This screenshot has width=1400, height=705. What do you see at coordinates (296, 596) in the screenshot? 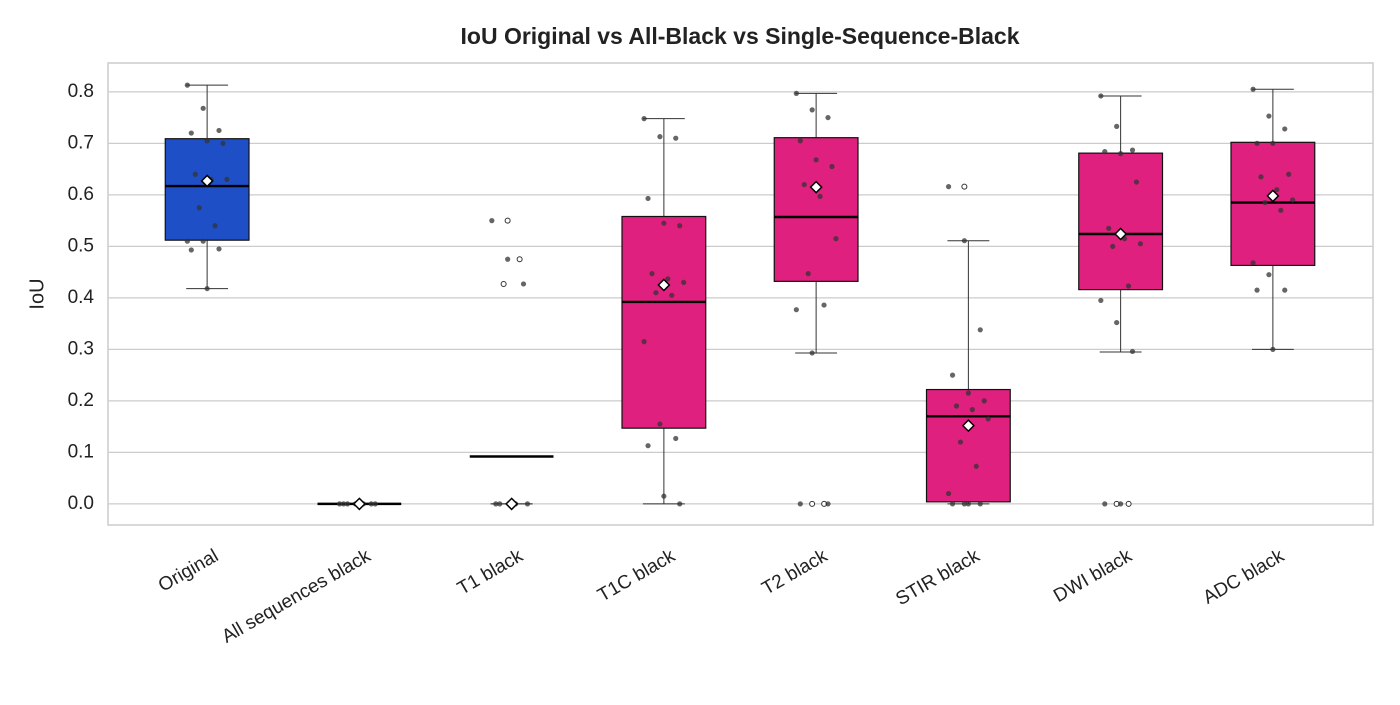
I see `x-tick-label: All sequences black` at bounding box center [296, 596].